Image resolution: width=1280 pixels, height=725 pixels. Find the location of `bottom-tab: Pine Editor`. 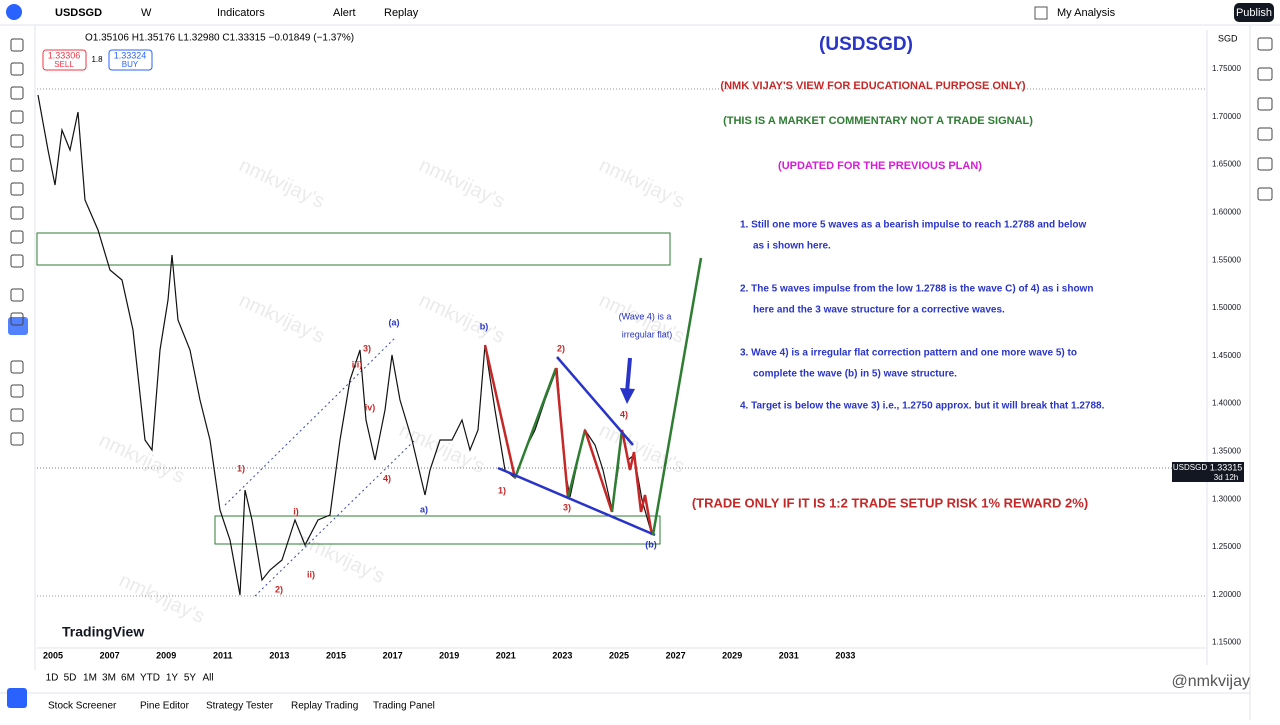

bottom-tab: Pine Editor is located at coordinates (165, 706).